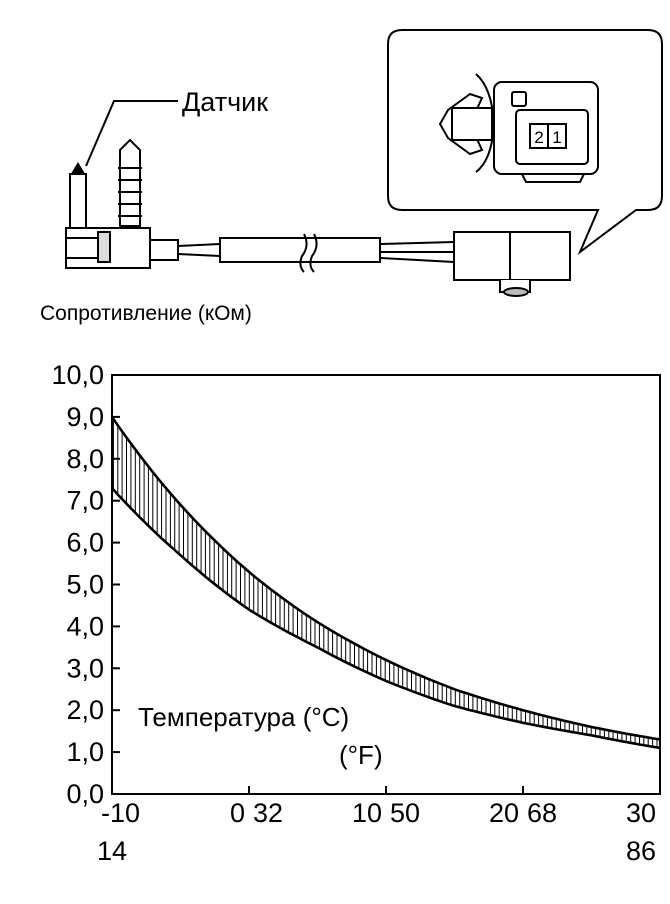 The width and height of the screenshot is (670, 904). What do you see at coordinates (512, 264) in the screenshot?
I see `harness-connector` at bounding box center [512, 264].